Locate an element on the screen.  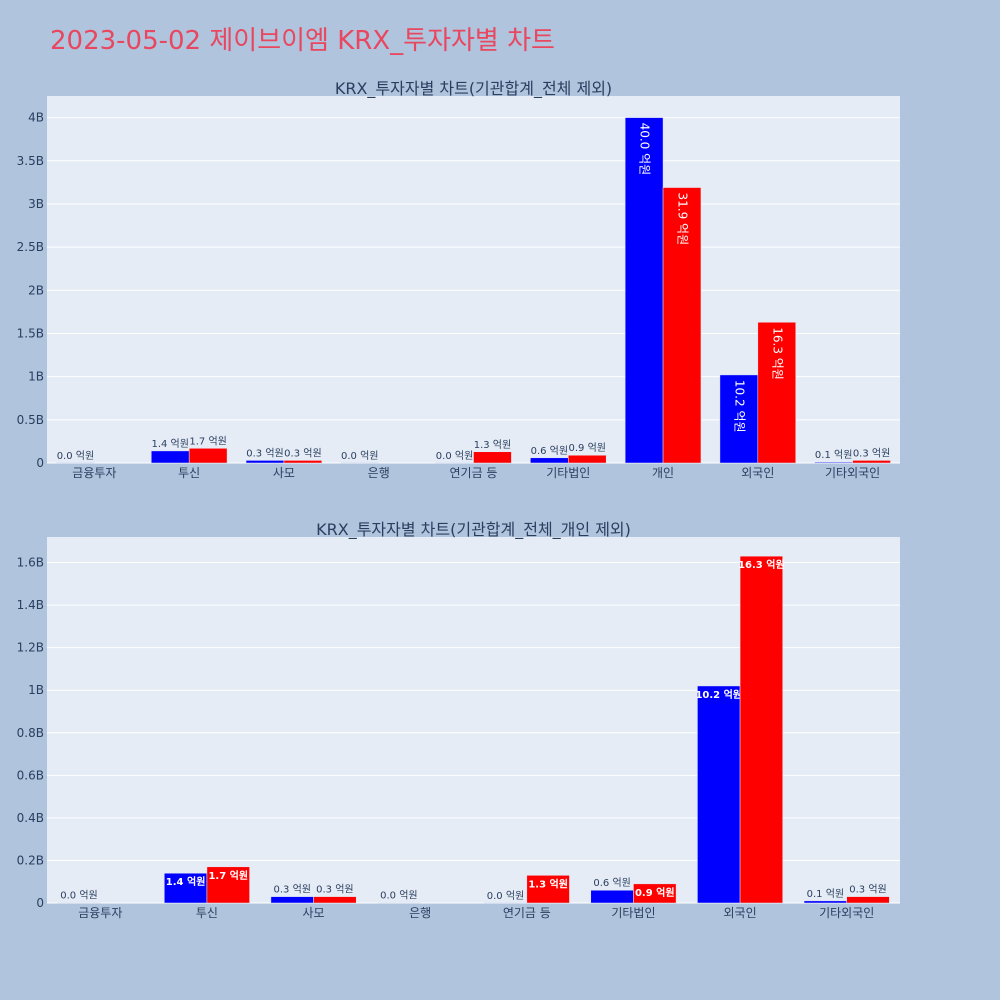
y-tick-label: 0.8B is located at coordinates (30, 733).